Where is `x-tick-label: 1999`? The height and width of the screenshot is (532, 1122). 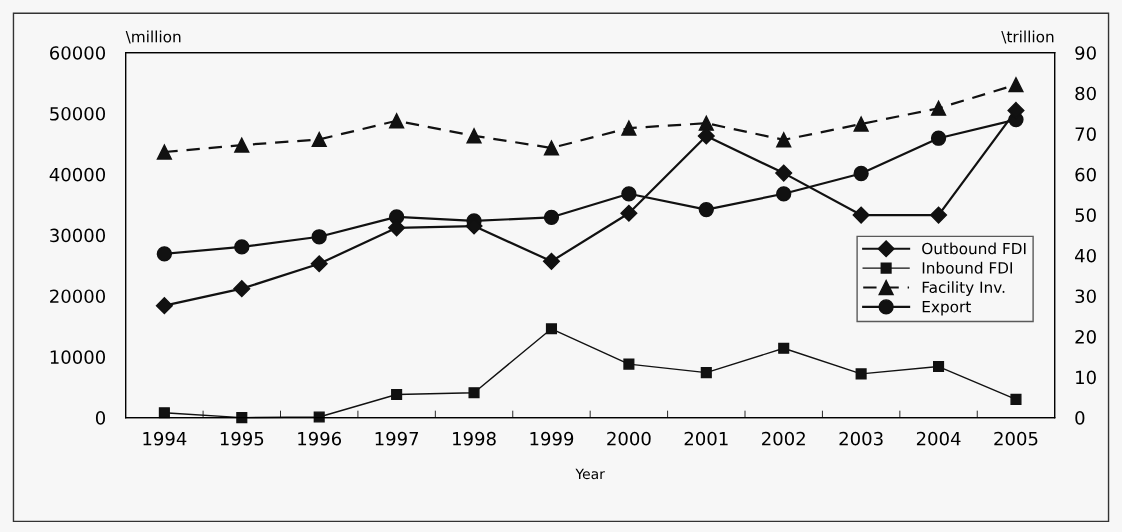 x-tick-label: 1999 is located at coordinates (552, 438).